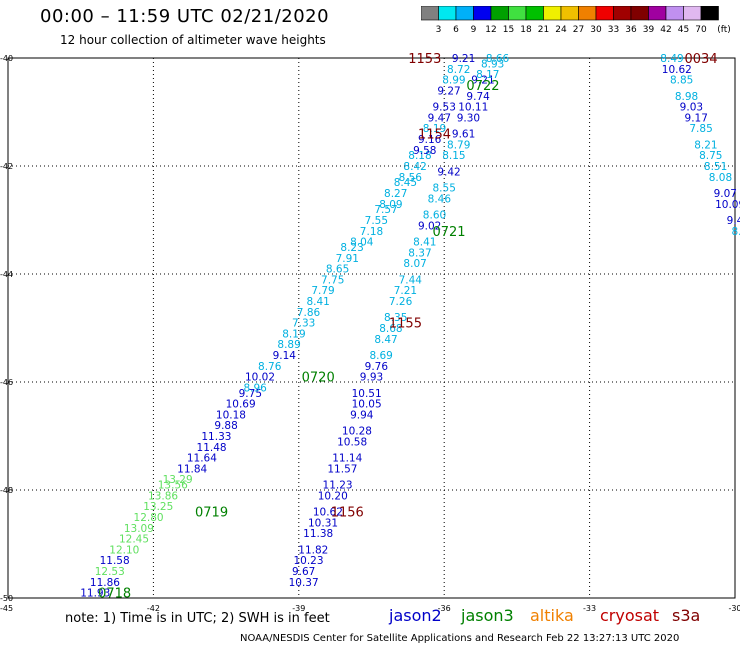 Image resolution: width=740 pixels, height=650 pixels. Describe the element at coordinates (362, 243) in the screenshot. I see `wave-height-value: 8.04` at that location.